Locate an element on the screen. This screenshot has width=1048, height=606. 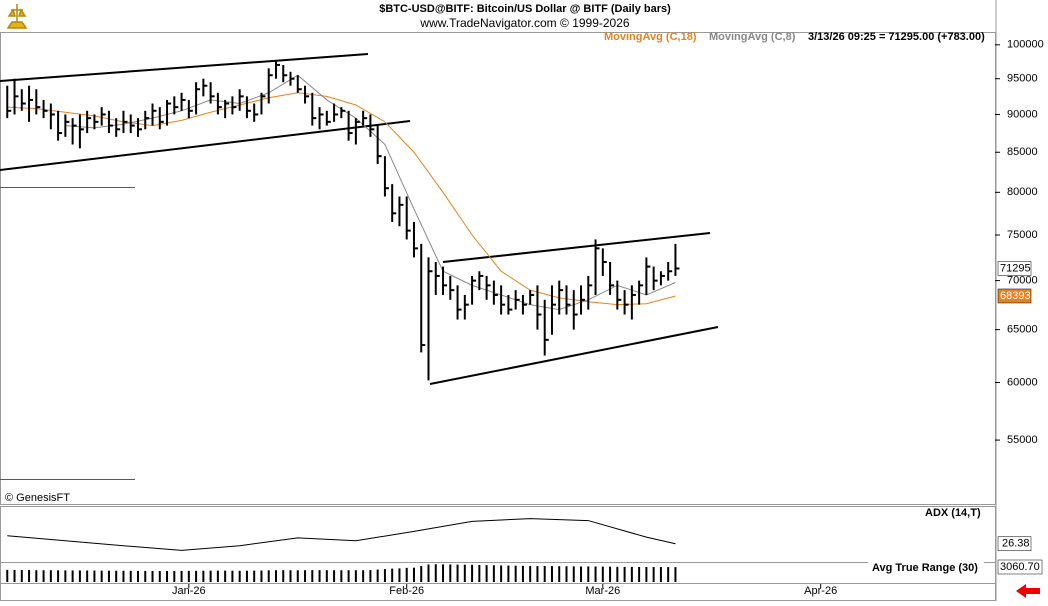
y-tick-label: 90000 is located at coordinates (1022, 114).